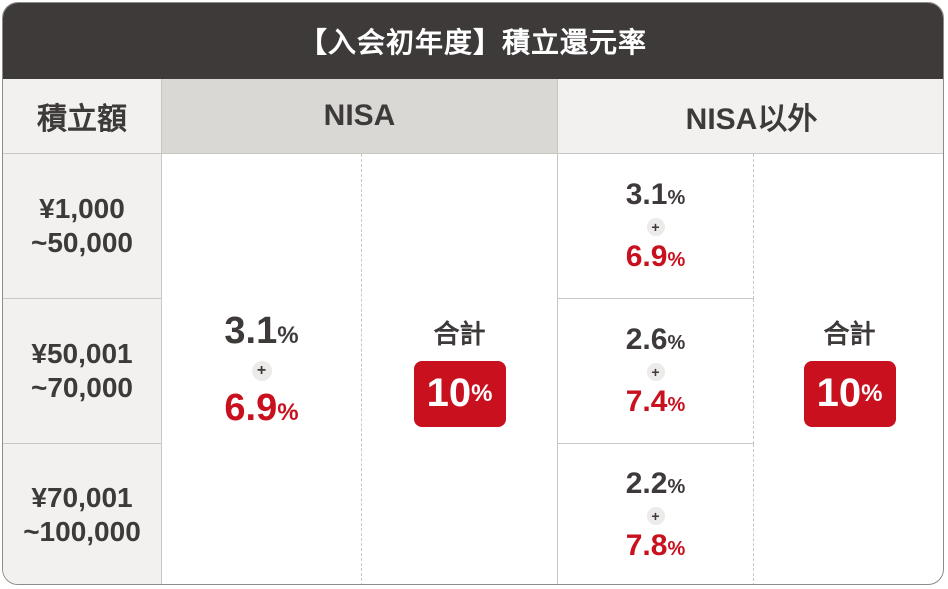 The height and width of the screenshot is (589, 948). I want to click on non-nisa-bonus-rate: 7.8%, so click(655, 545).